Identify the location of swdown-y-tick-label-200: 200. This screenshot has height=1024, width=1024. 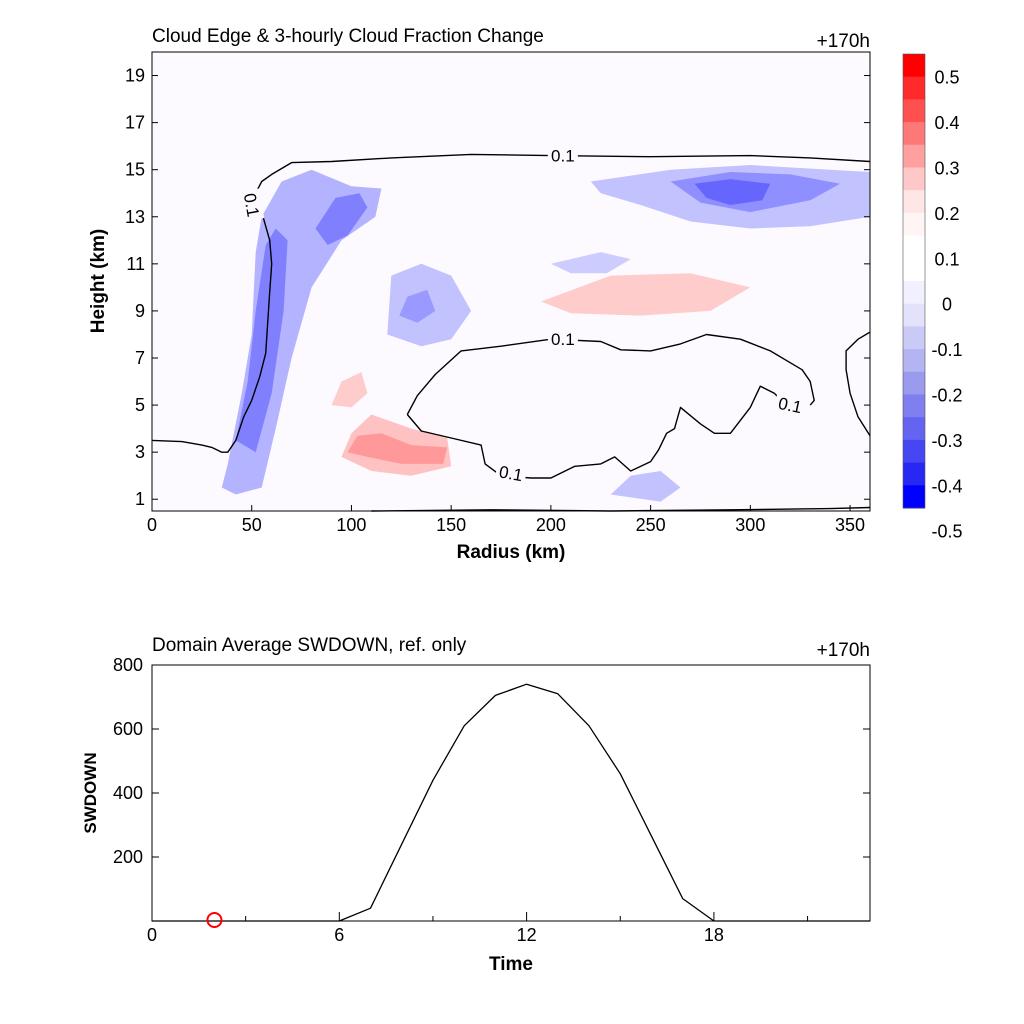
(128, 857).